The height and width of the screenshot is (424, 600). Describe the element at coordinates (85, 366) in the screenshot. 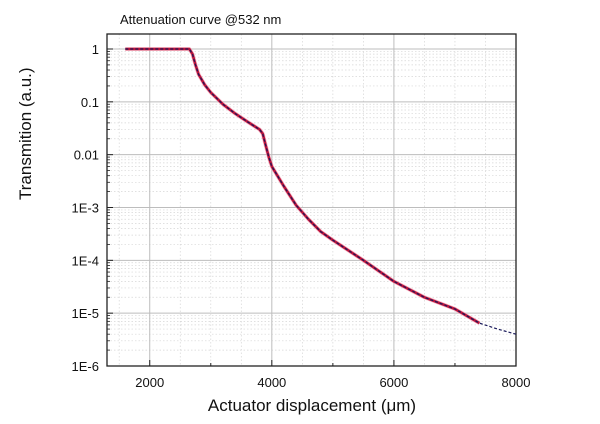

I see `y-tick-label: 1E-6` at that location.